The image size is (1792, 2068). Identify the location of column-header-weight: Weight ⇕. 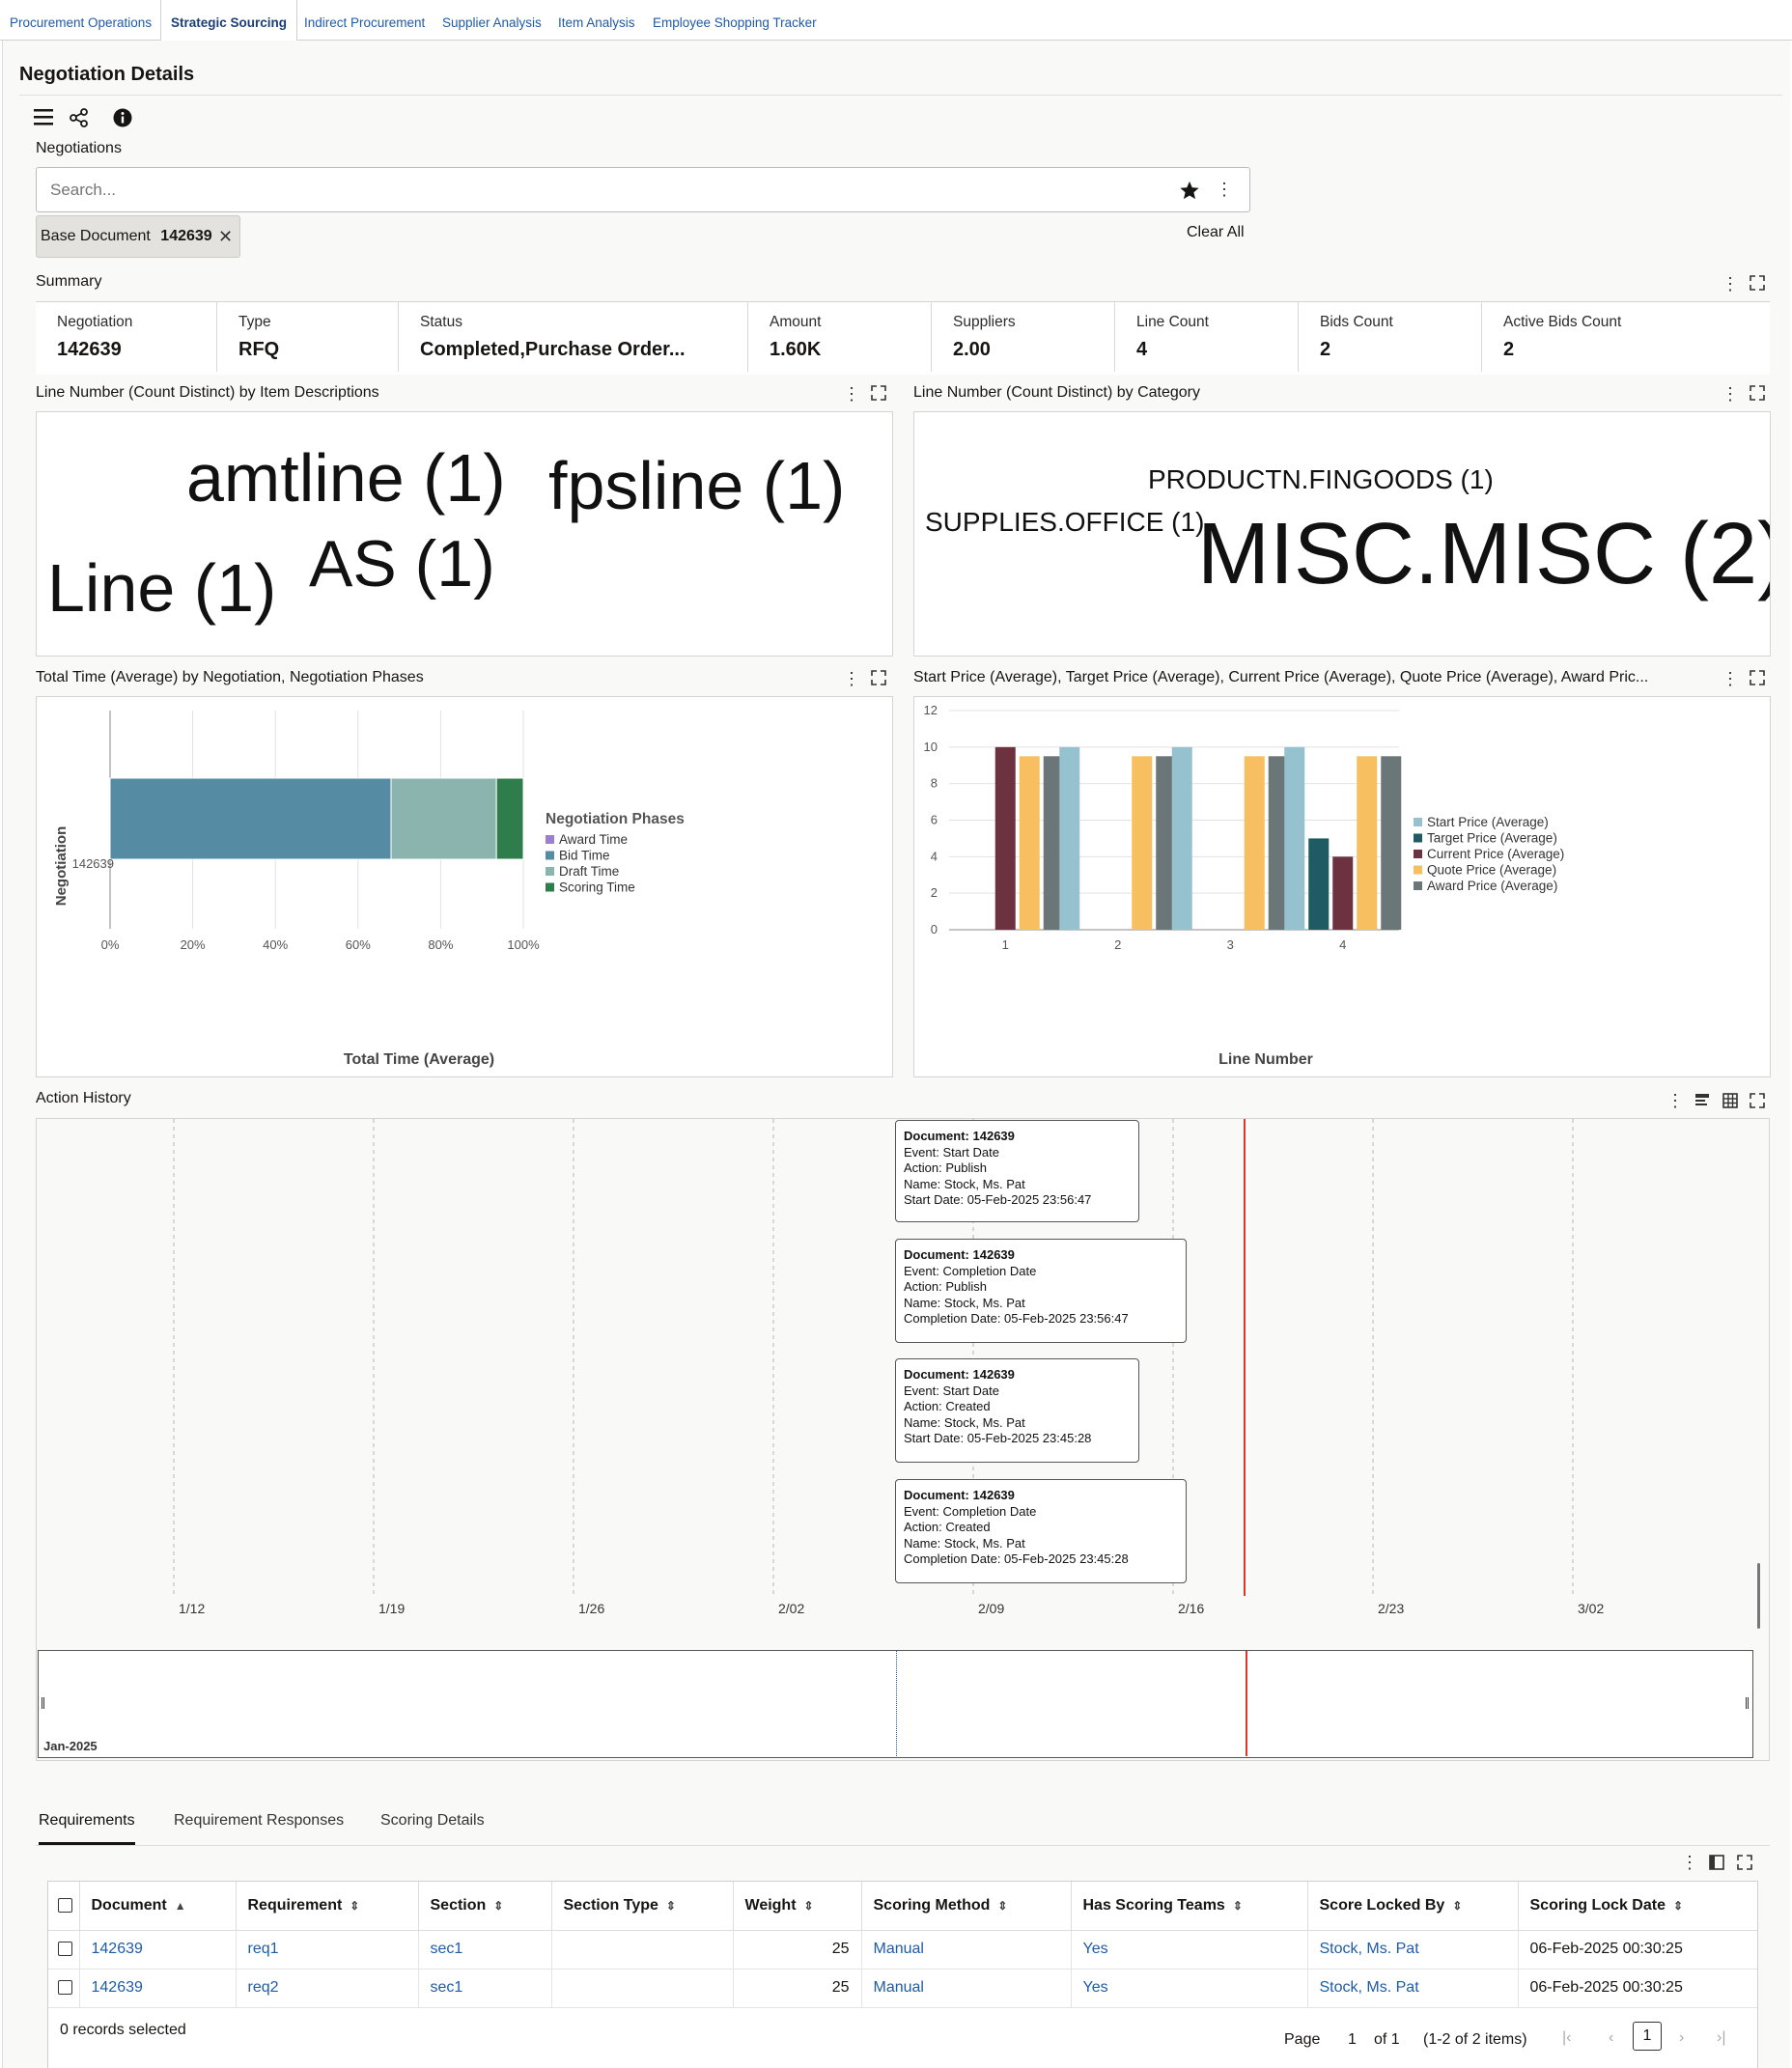
(798, 1907).